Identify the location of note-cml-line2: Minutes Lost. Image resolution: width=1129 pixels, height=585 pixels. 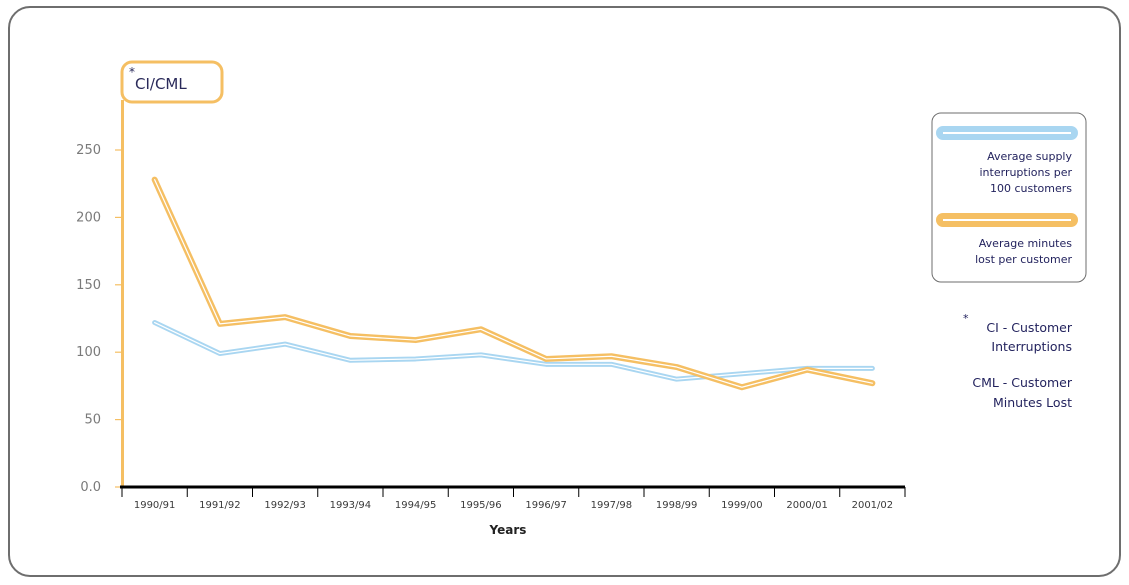
(1032, 402).